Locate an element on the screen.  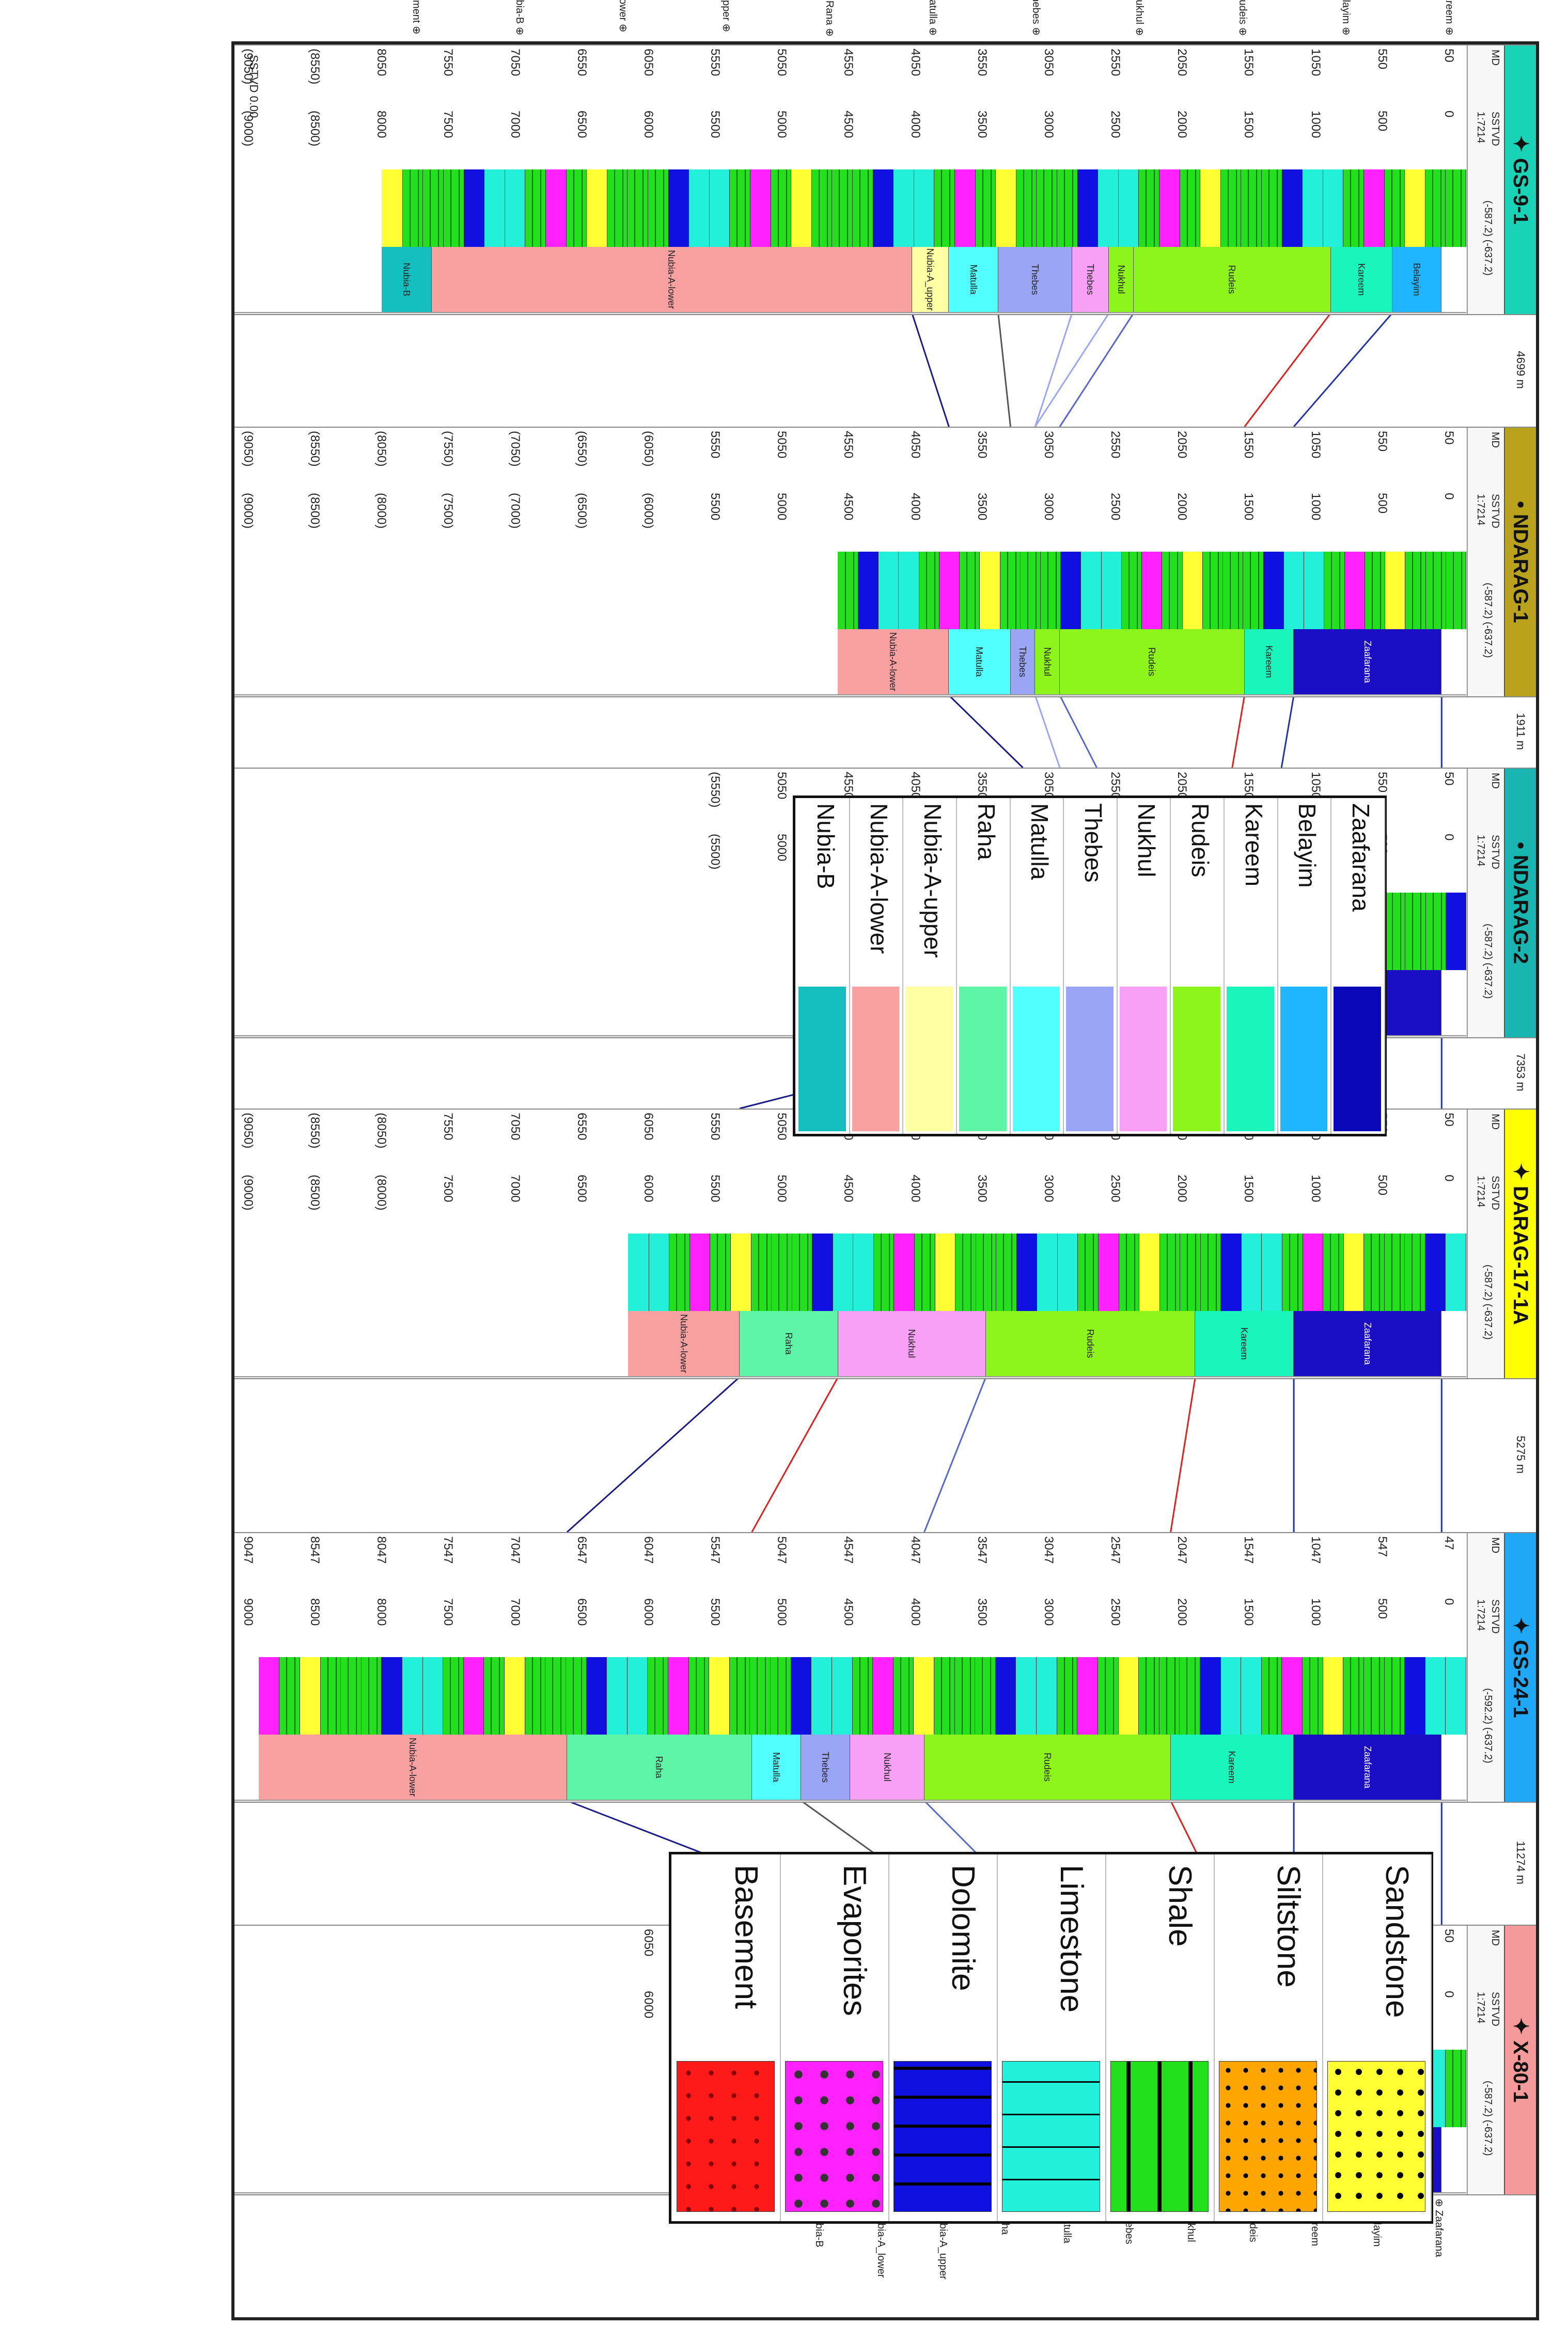
depth-tick: (6050) is located at coordinates (648, 449).